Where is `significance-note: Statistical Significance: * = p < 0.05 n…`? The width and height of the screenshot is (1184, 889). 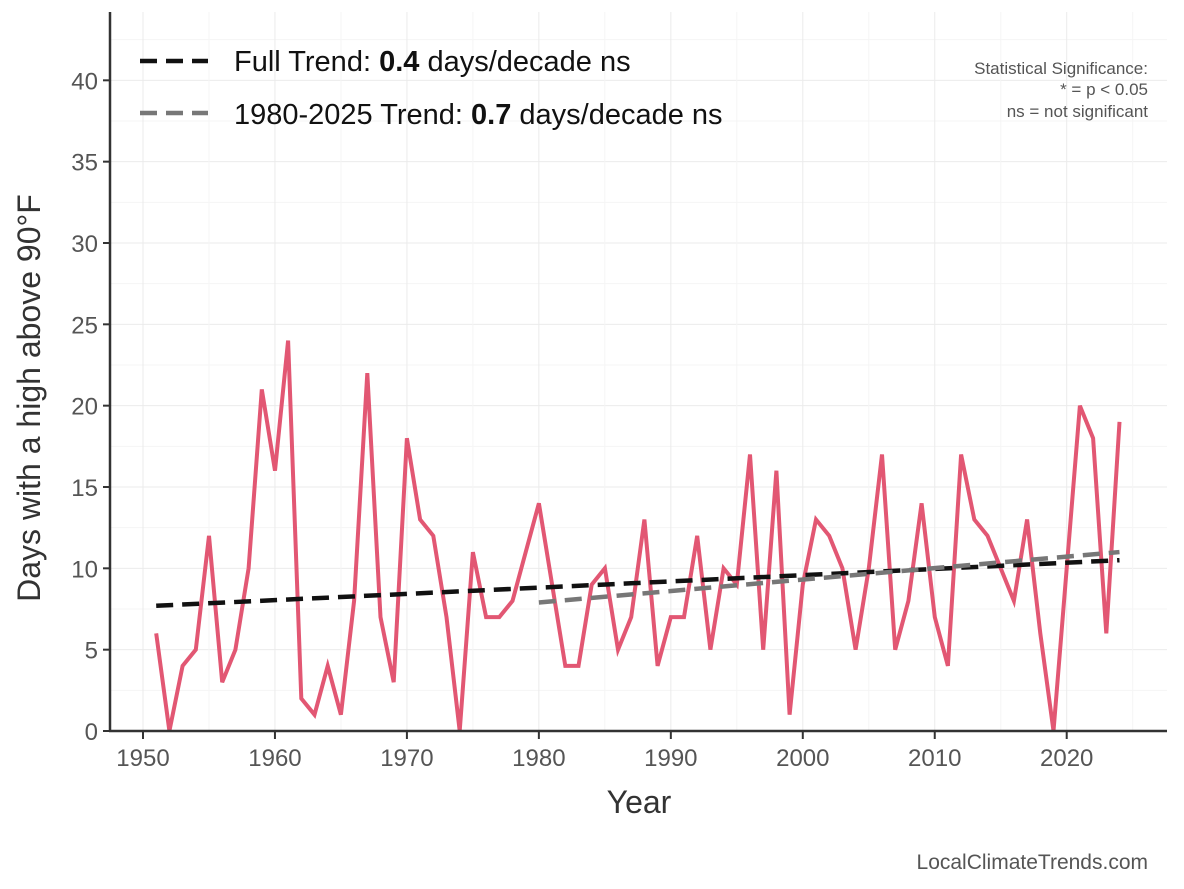
significance-note: Statistical Significance: * = p < 0.05 n… is located at coordinates (1061, 90).